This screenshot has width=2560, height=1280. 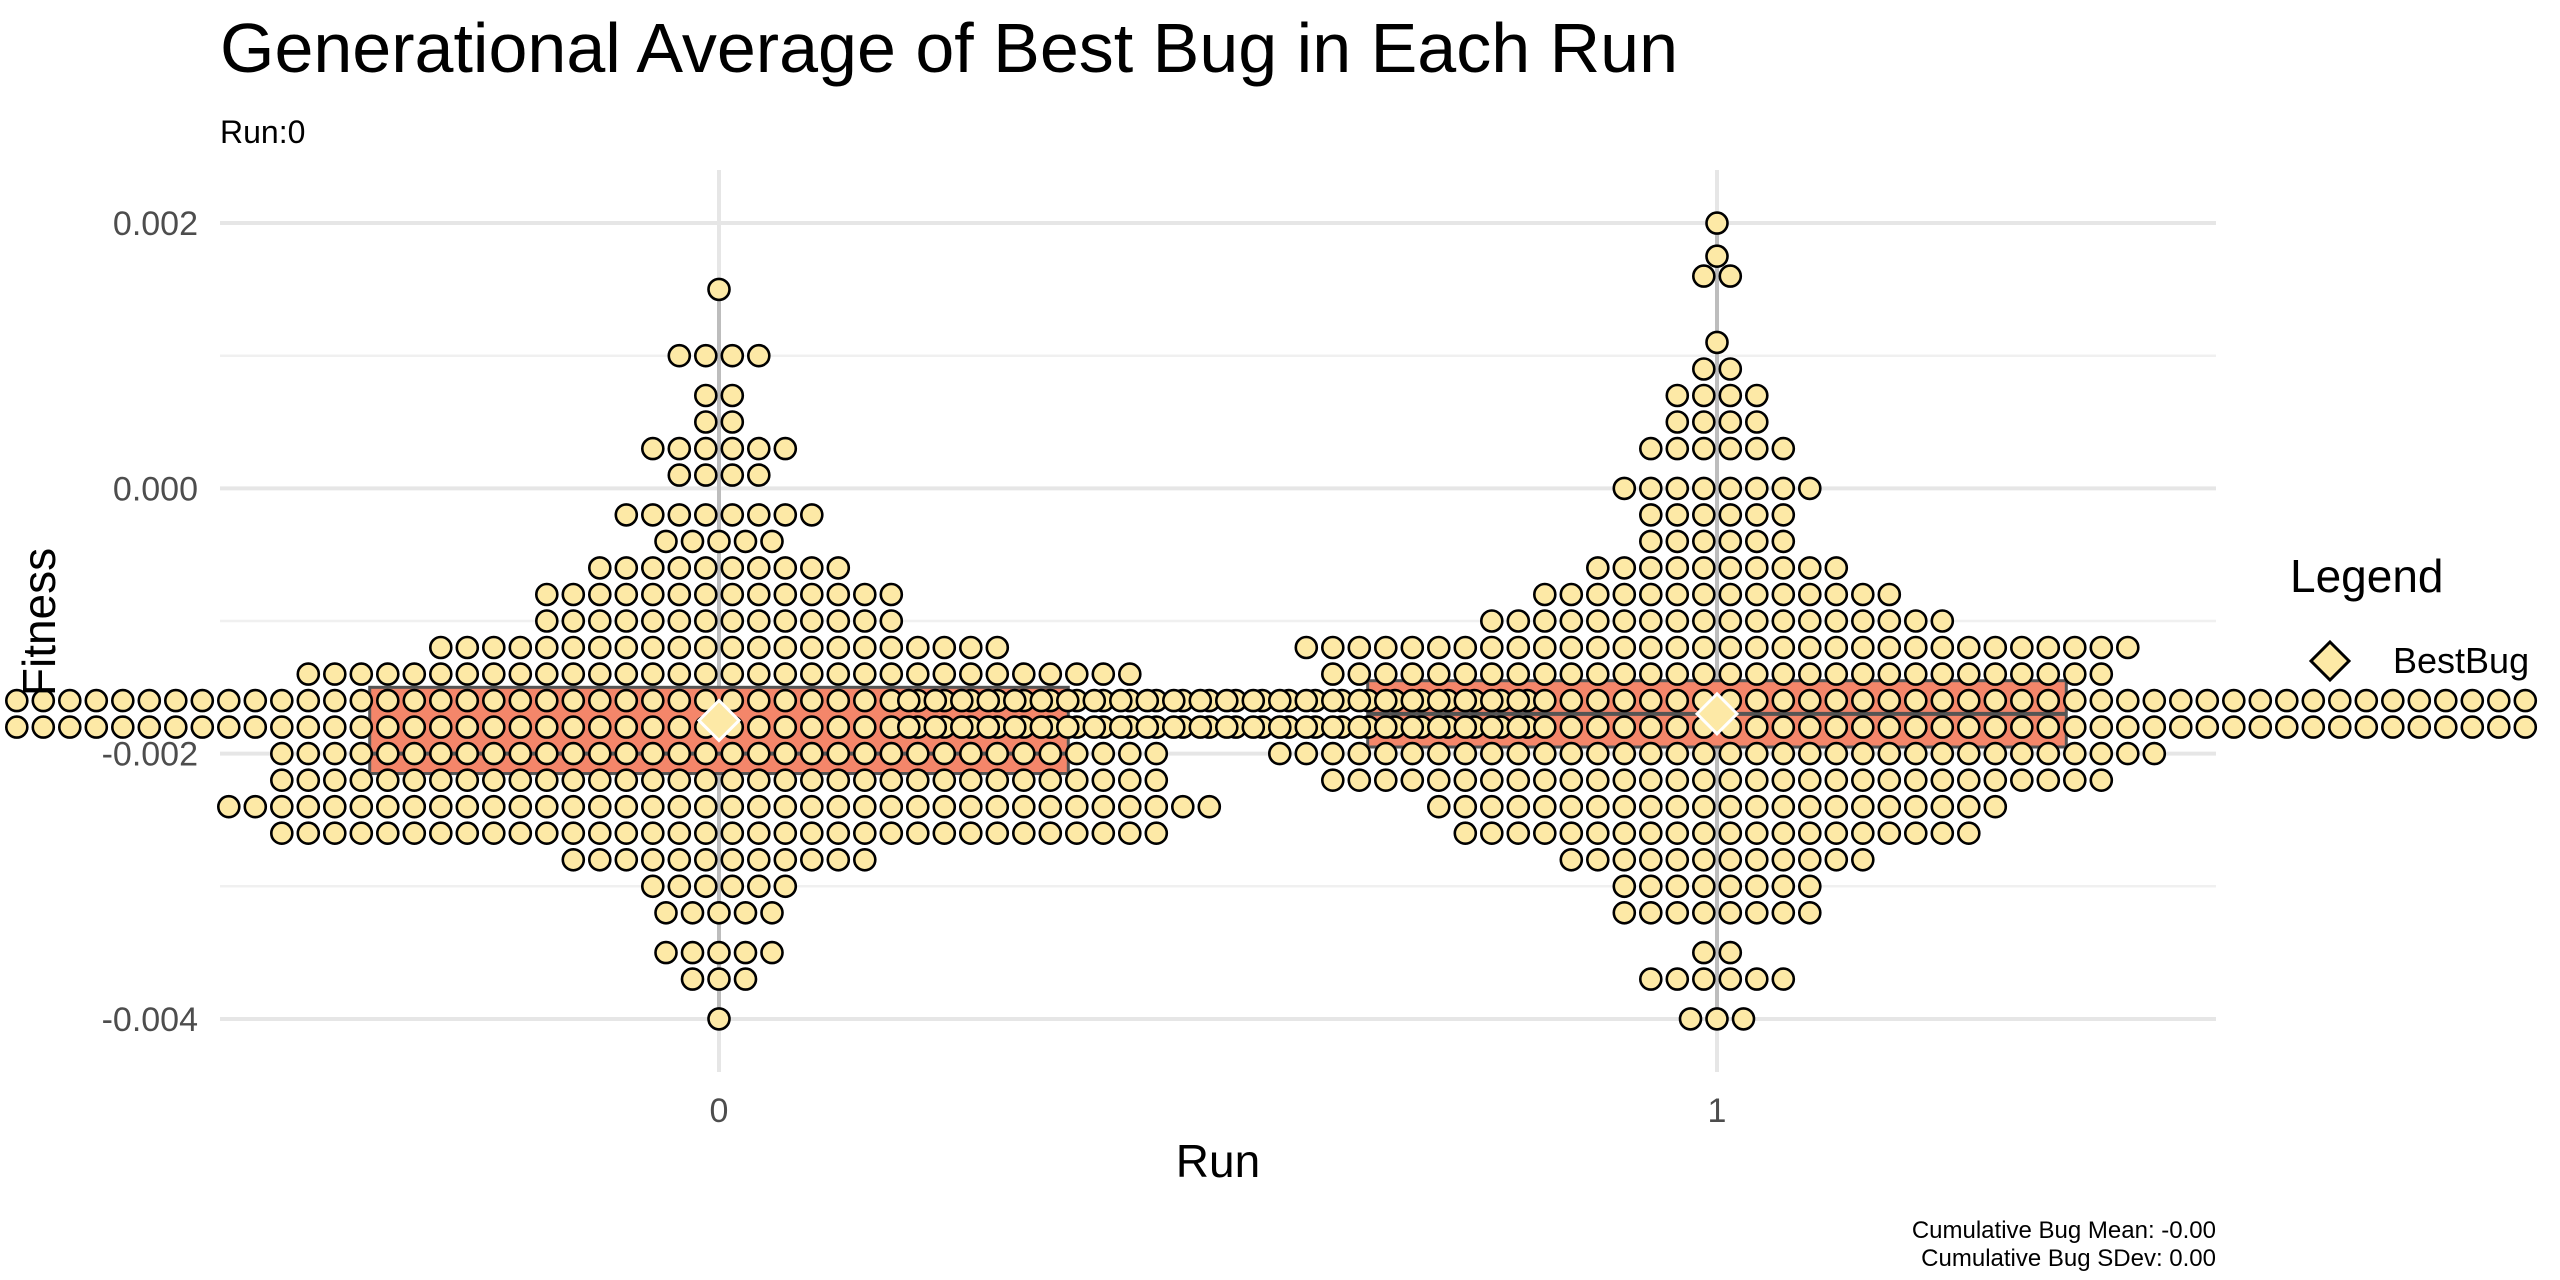 I want to click on y-axis-ticks: 0.002 0.000 -0.002 -0.004, so click(x=150, y=622).